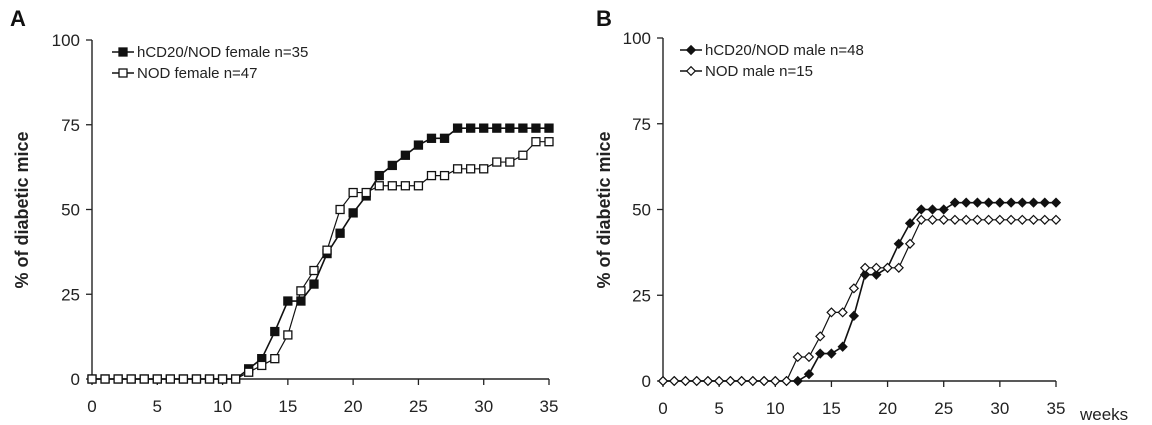 This screenshot has width=1152, height=425. Describe the element at coordinates (91, 406) in the screenshot. I see `panel-a-x-tick-label: 0` at that location.